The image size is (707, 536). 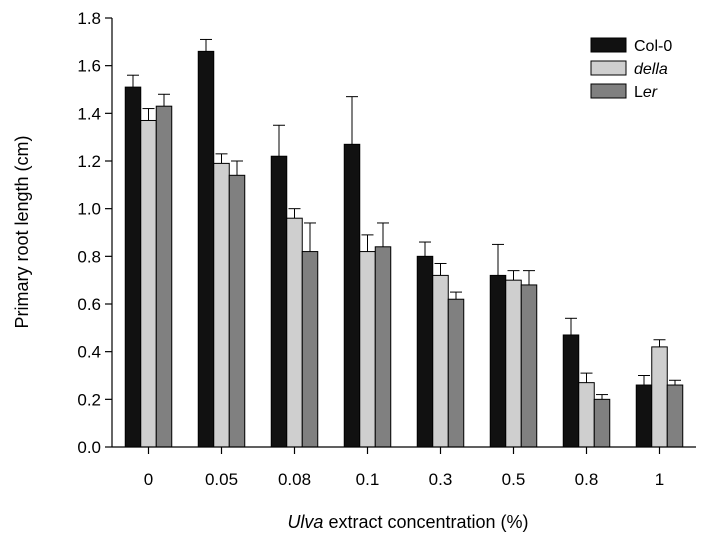 What do you see at coordinates (352, 295) in the screenshot?
I see `bar-series1-cat4` at bounding box center [352, 295].